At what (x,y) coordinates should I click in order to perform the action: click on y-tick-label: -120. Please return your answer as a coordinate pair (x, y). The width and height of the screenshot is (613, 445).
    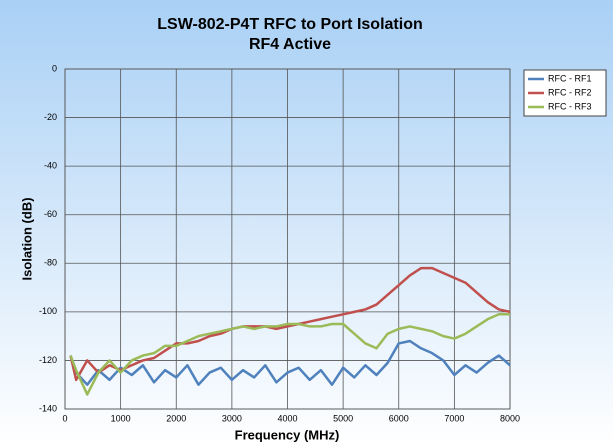
    Looking at the image, I should click on (48, 360).